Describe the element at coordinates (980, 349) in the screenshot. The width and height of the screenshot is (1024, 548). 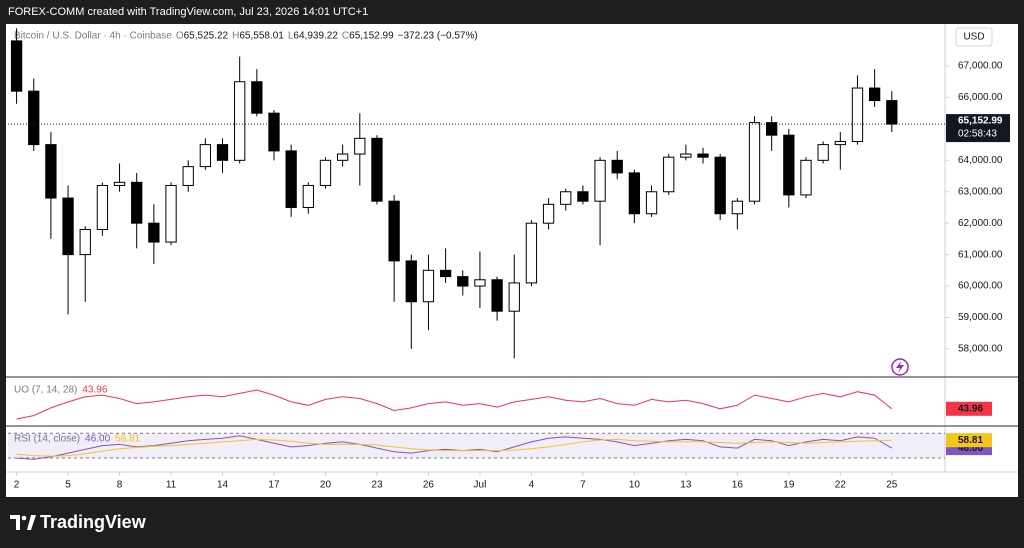
I see `y-tick-label: 58,000.00` at that location.